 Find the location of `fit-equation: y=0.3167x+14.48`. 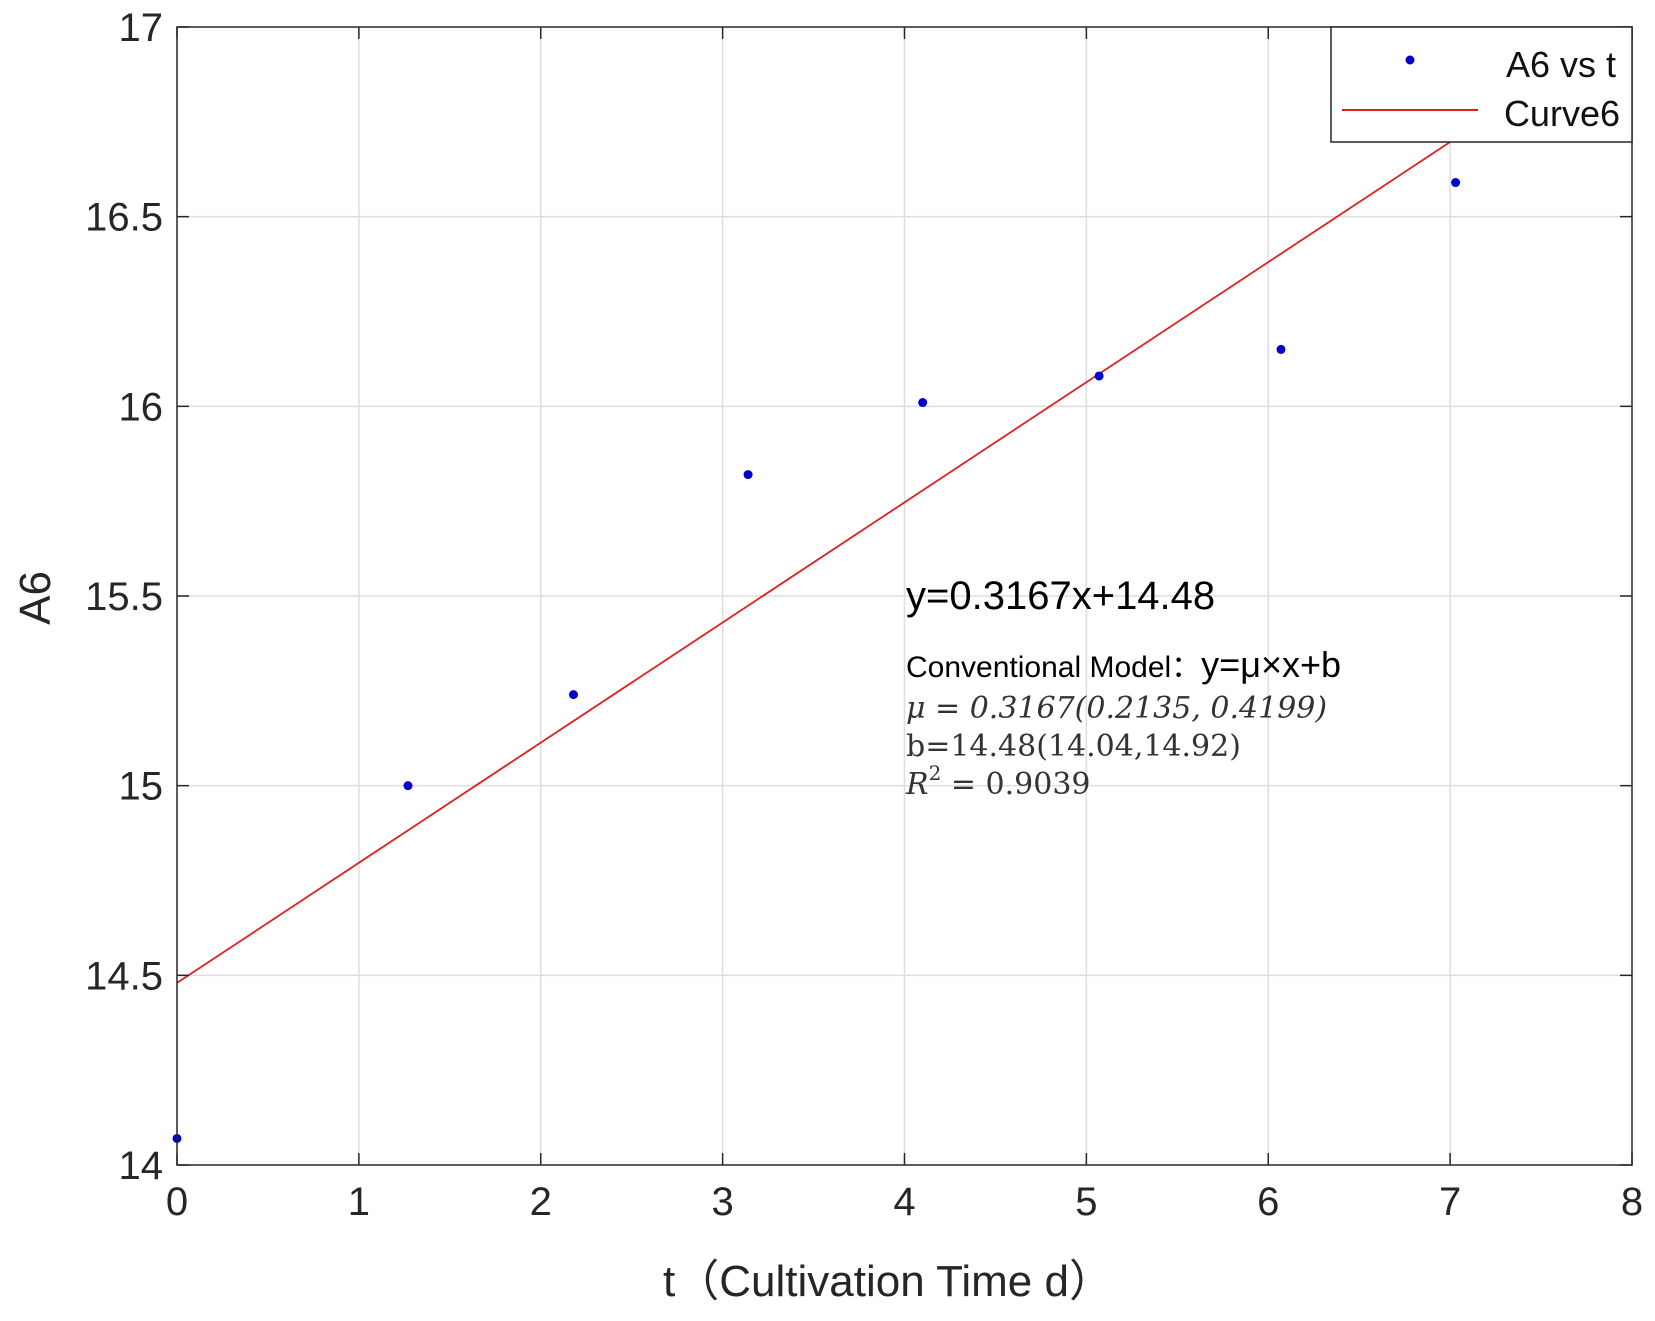

fit-equation: y=0.3167x+14.48 is located at coordinates (1060, 596).